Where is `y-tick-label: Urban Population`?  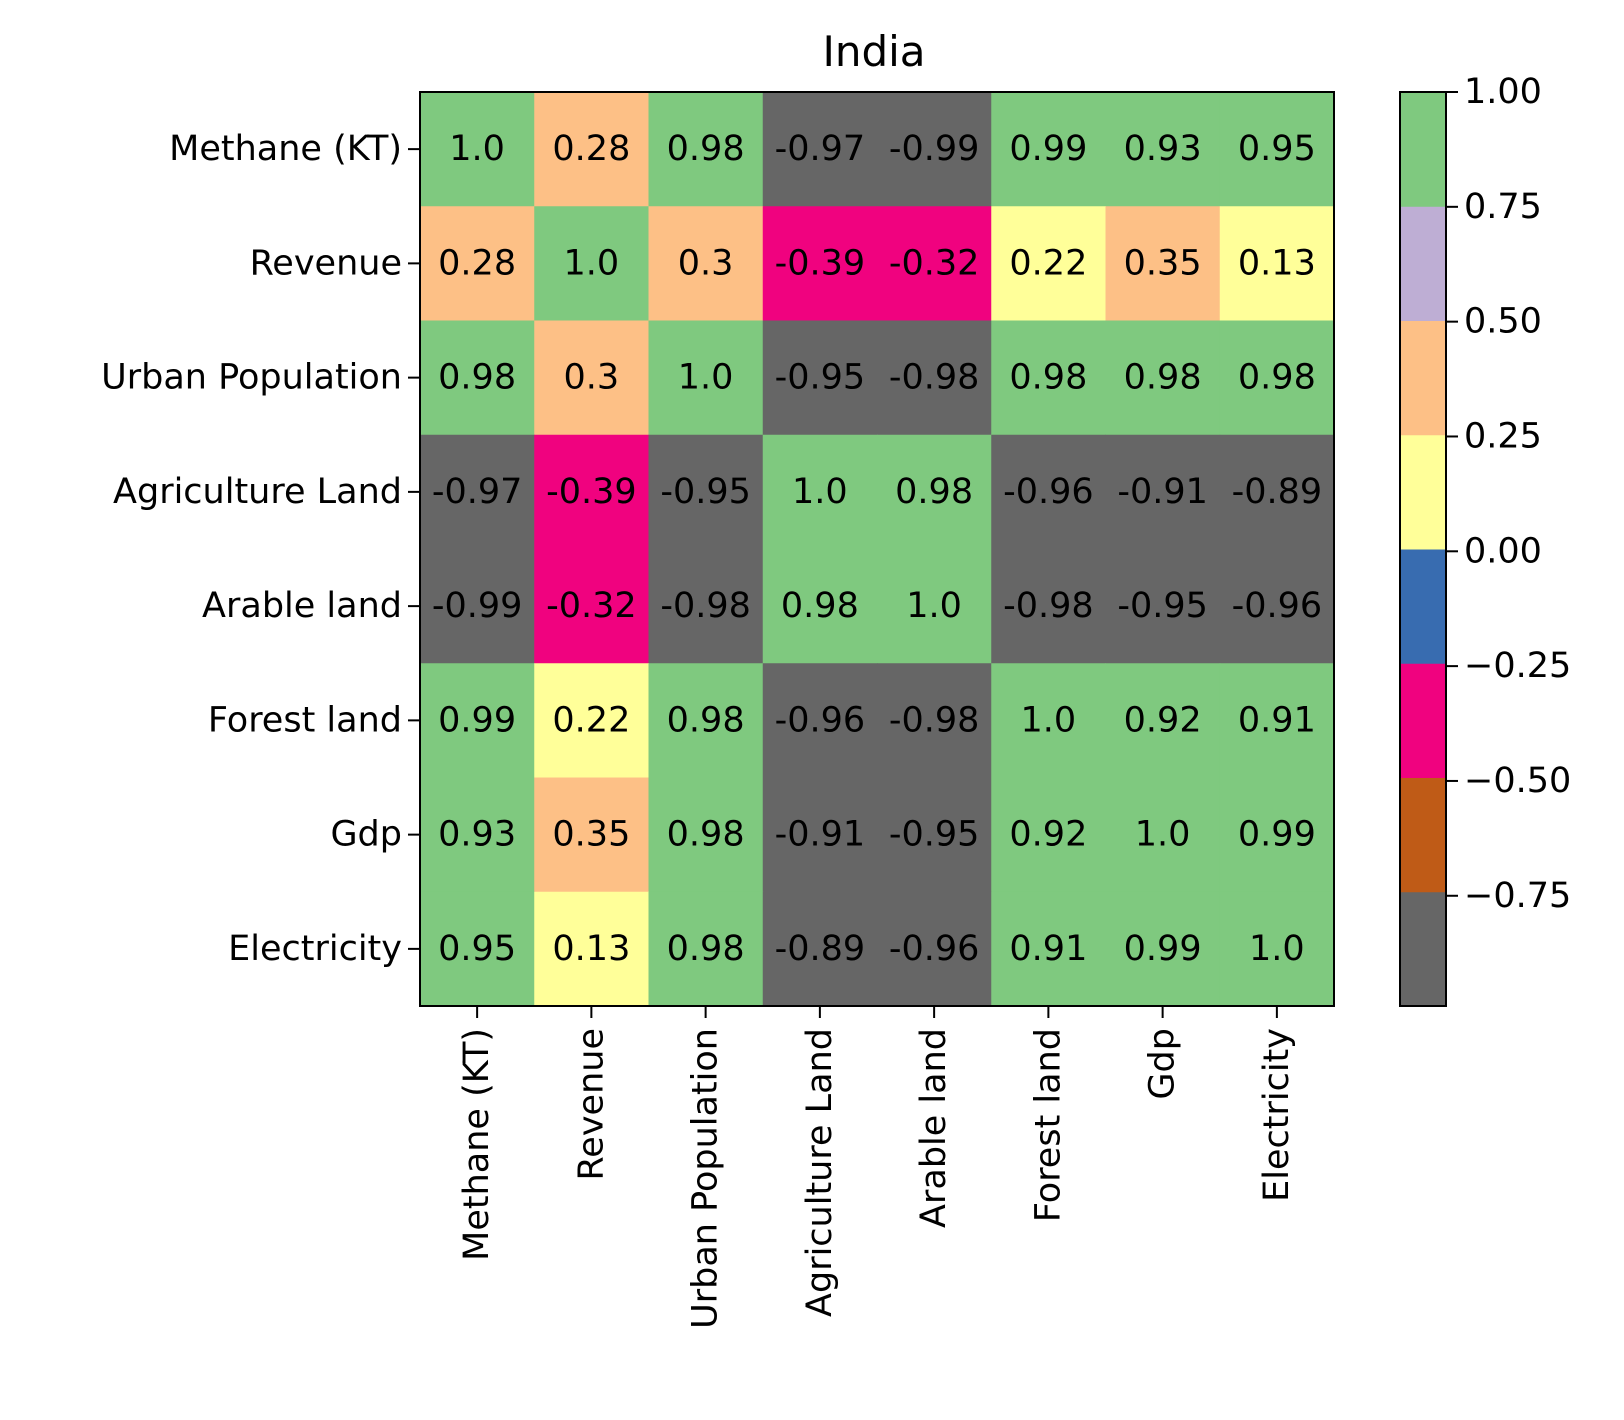 y-tick-label: Urban Population is located at coordinates (251, 378).